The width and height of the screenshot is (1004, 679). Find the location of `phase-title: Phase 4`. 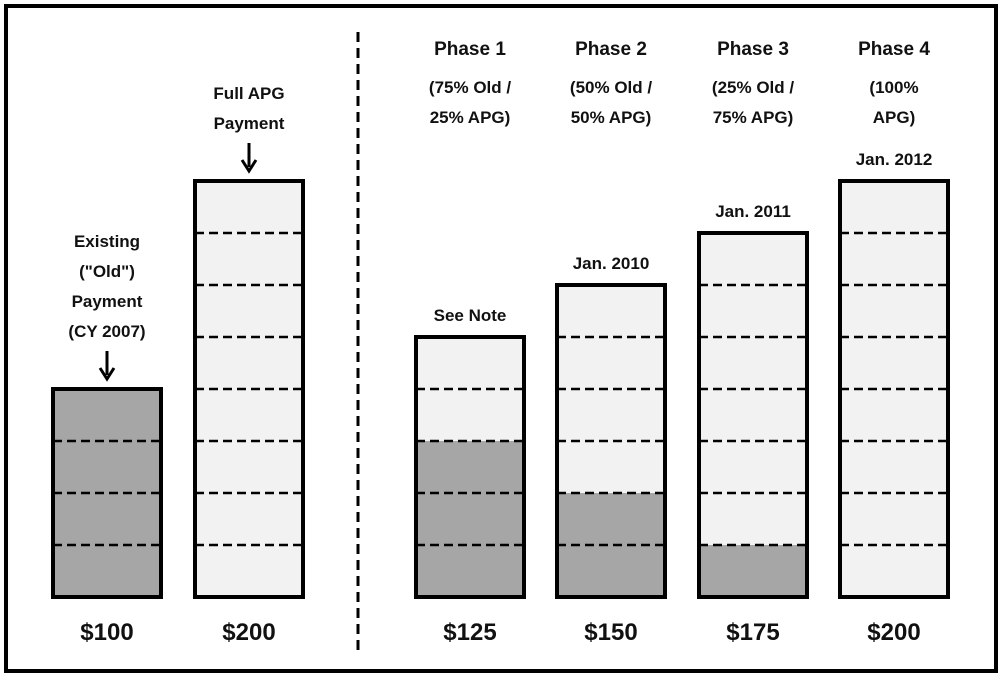

phase-title: Phase 4 is located at coordinates (894, 49).